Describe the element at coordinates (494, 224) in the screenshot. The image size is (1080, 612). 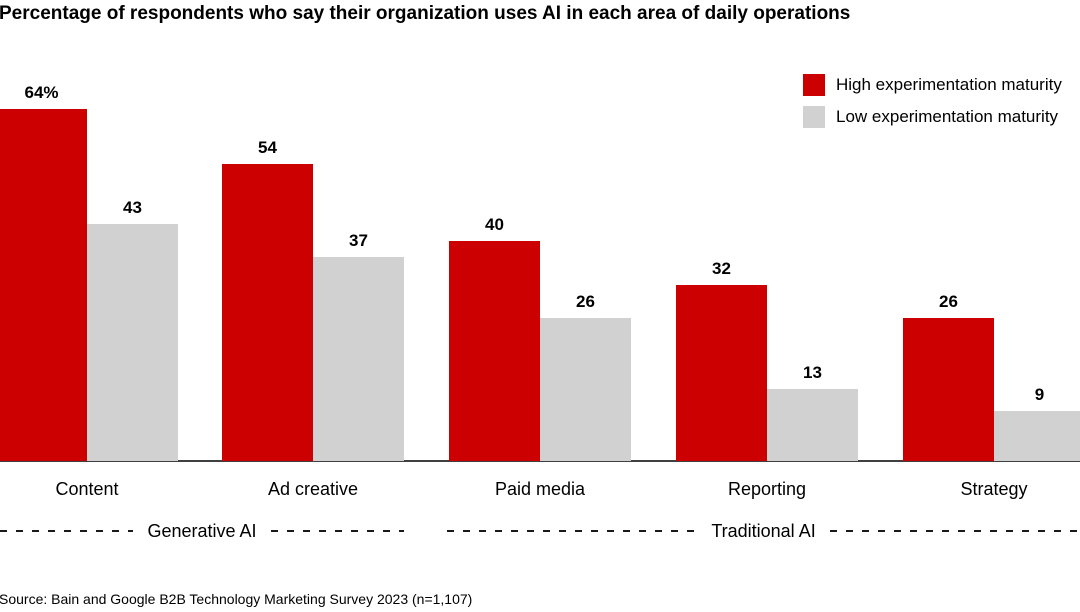
I see `value-label: 40` at that location.